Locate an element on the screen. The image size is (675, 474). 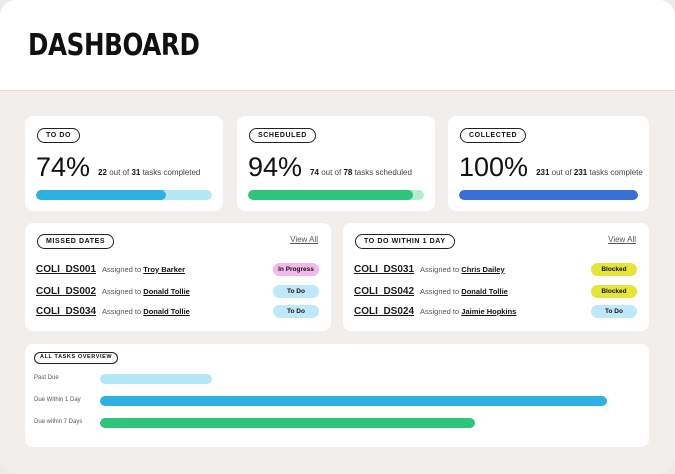
overview-row-due-1-day: Due Within 1 Day is located at coordinates (335, 401).